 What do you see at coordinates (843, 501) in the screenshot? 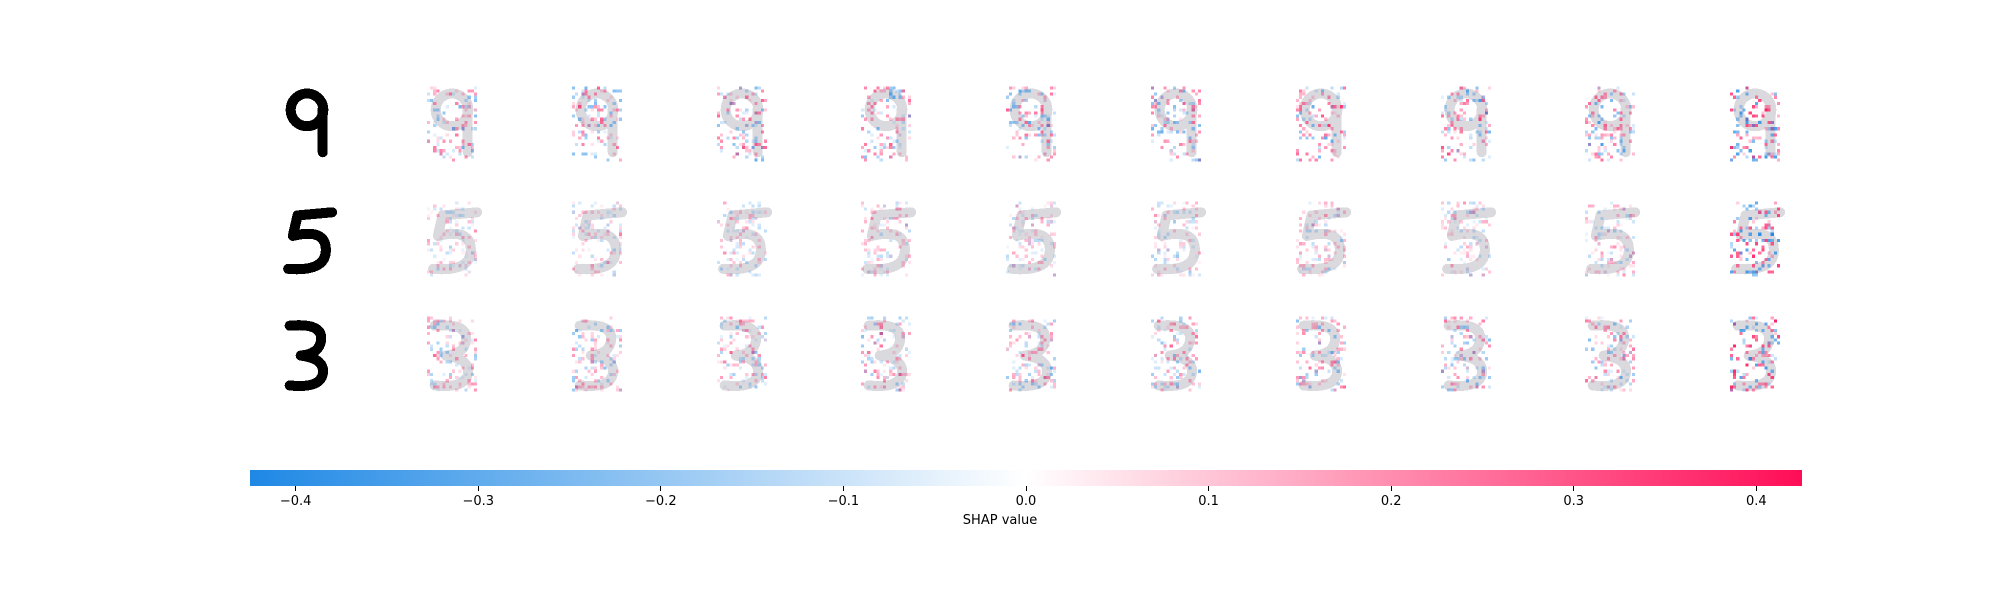
I see `colorbar-tick-label: −0.1` at bounding box center [843, 501].